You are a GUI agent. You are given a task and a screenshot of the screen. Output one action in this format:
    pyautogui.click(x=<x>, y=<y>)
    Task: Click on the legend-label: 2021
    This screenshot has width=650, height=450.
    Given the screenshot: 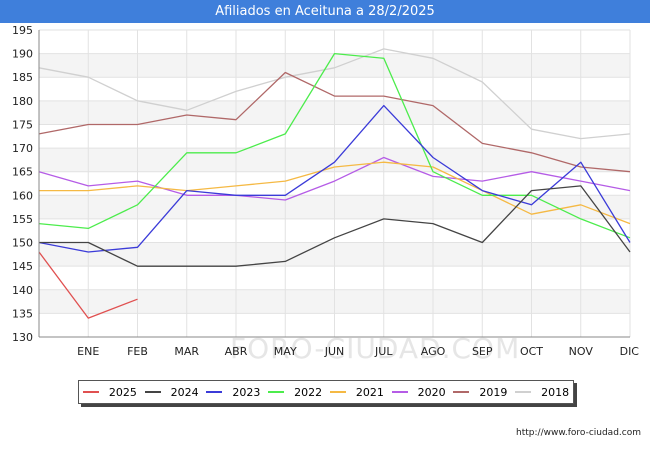 What is the action you would take?
    pyautogui.click(x=369, y=392)
    